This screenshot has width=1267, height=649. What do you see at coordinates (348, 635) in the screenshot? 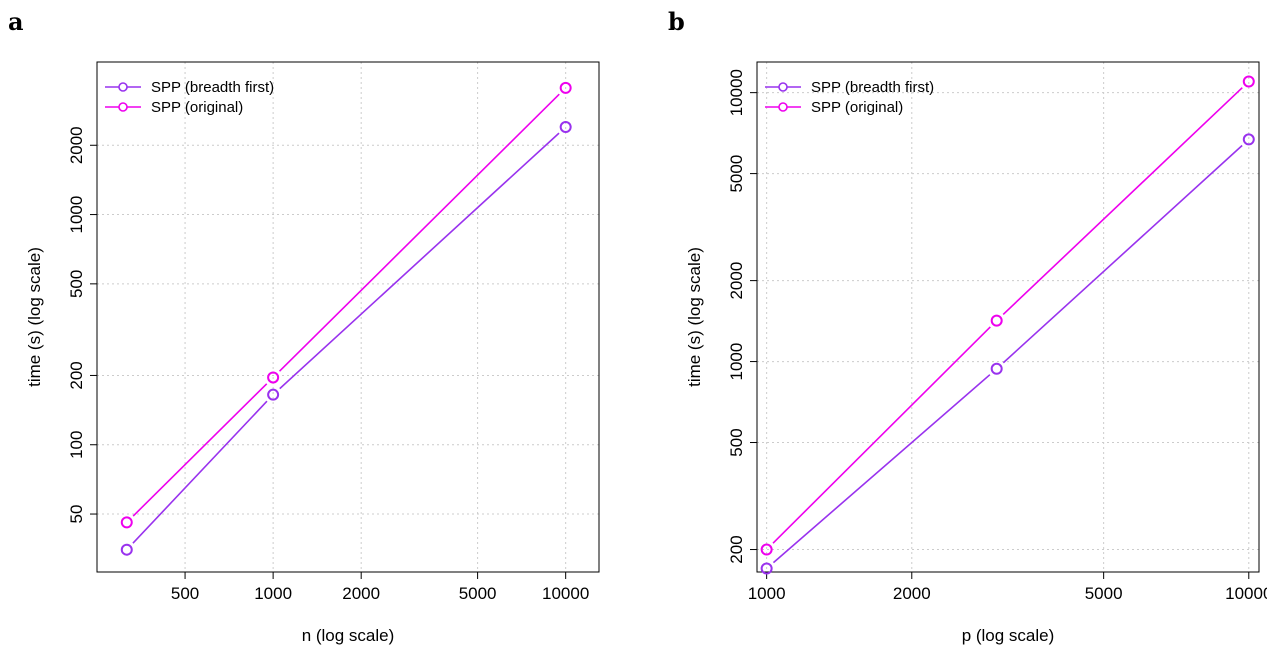
I see `x-axis-title: n (log scale)` at bounding box center [348, 635].